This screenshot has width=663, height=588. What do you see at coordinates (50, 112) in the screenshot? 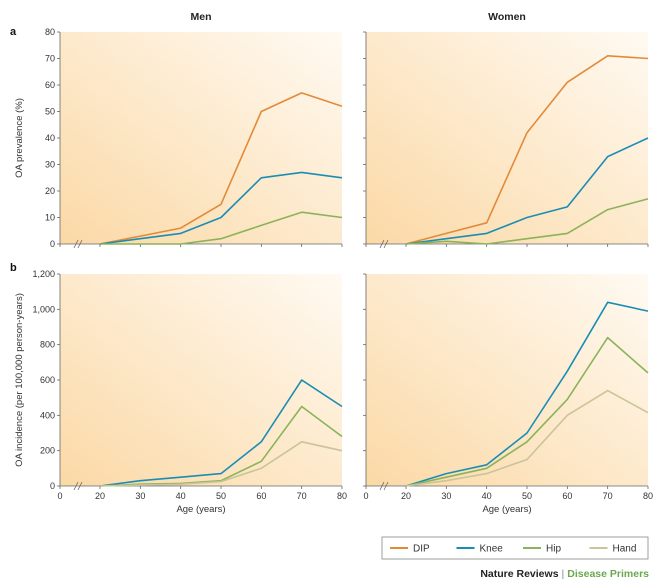
I see `y-tick-label: 50` at bounding box center [50, 112].